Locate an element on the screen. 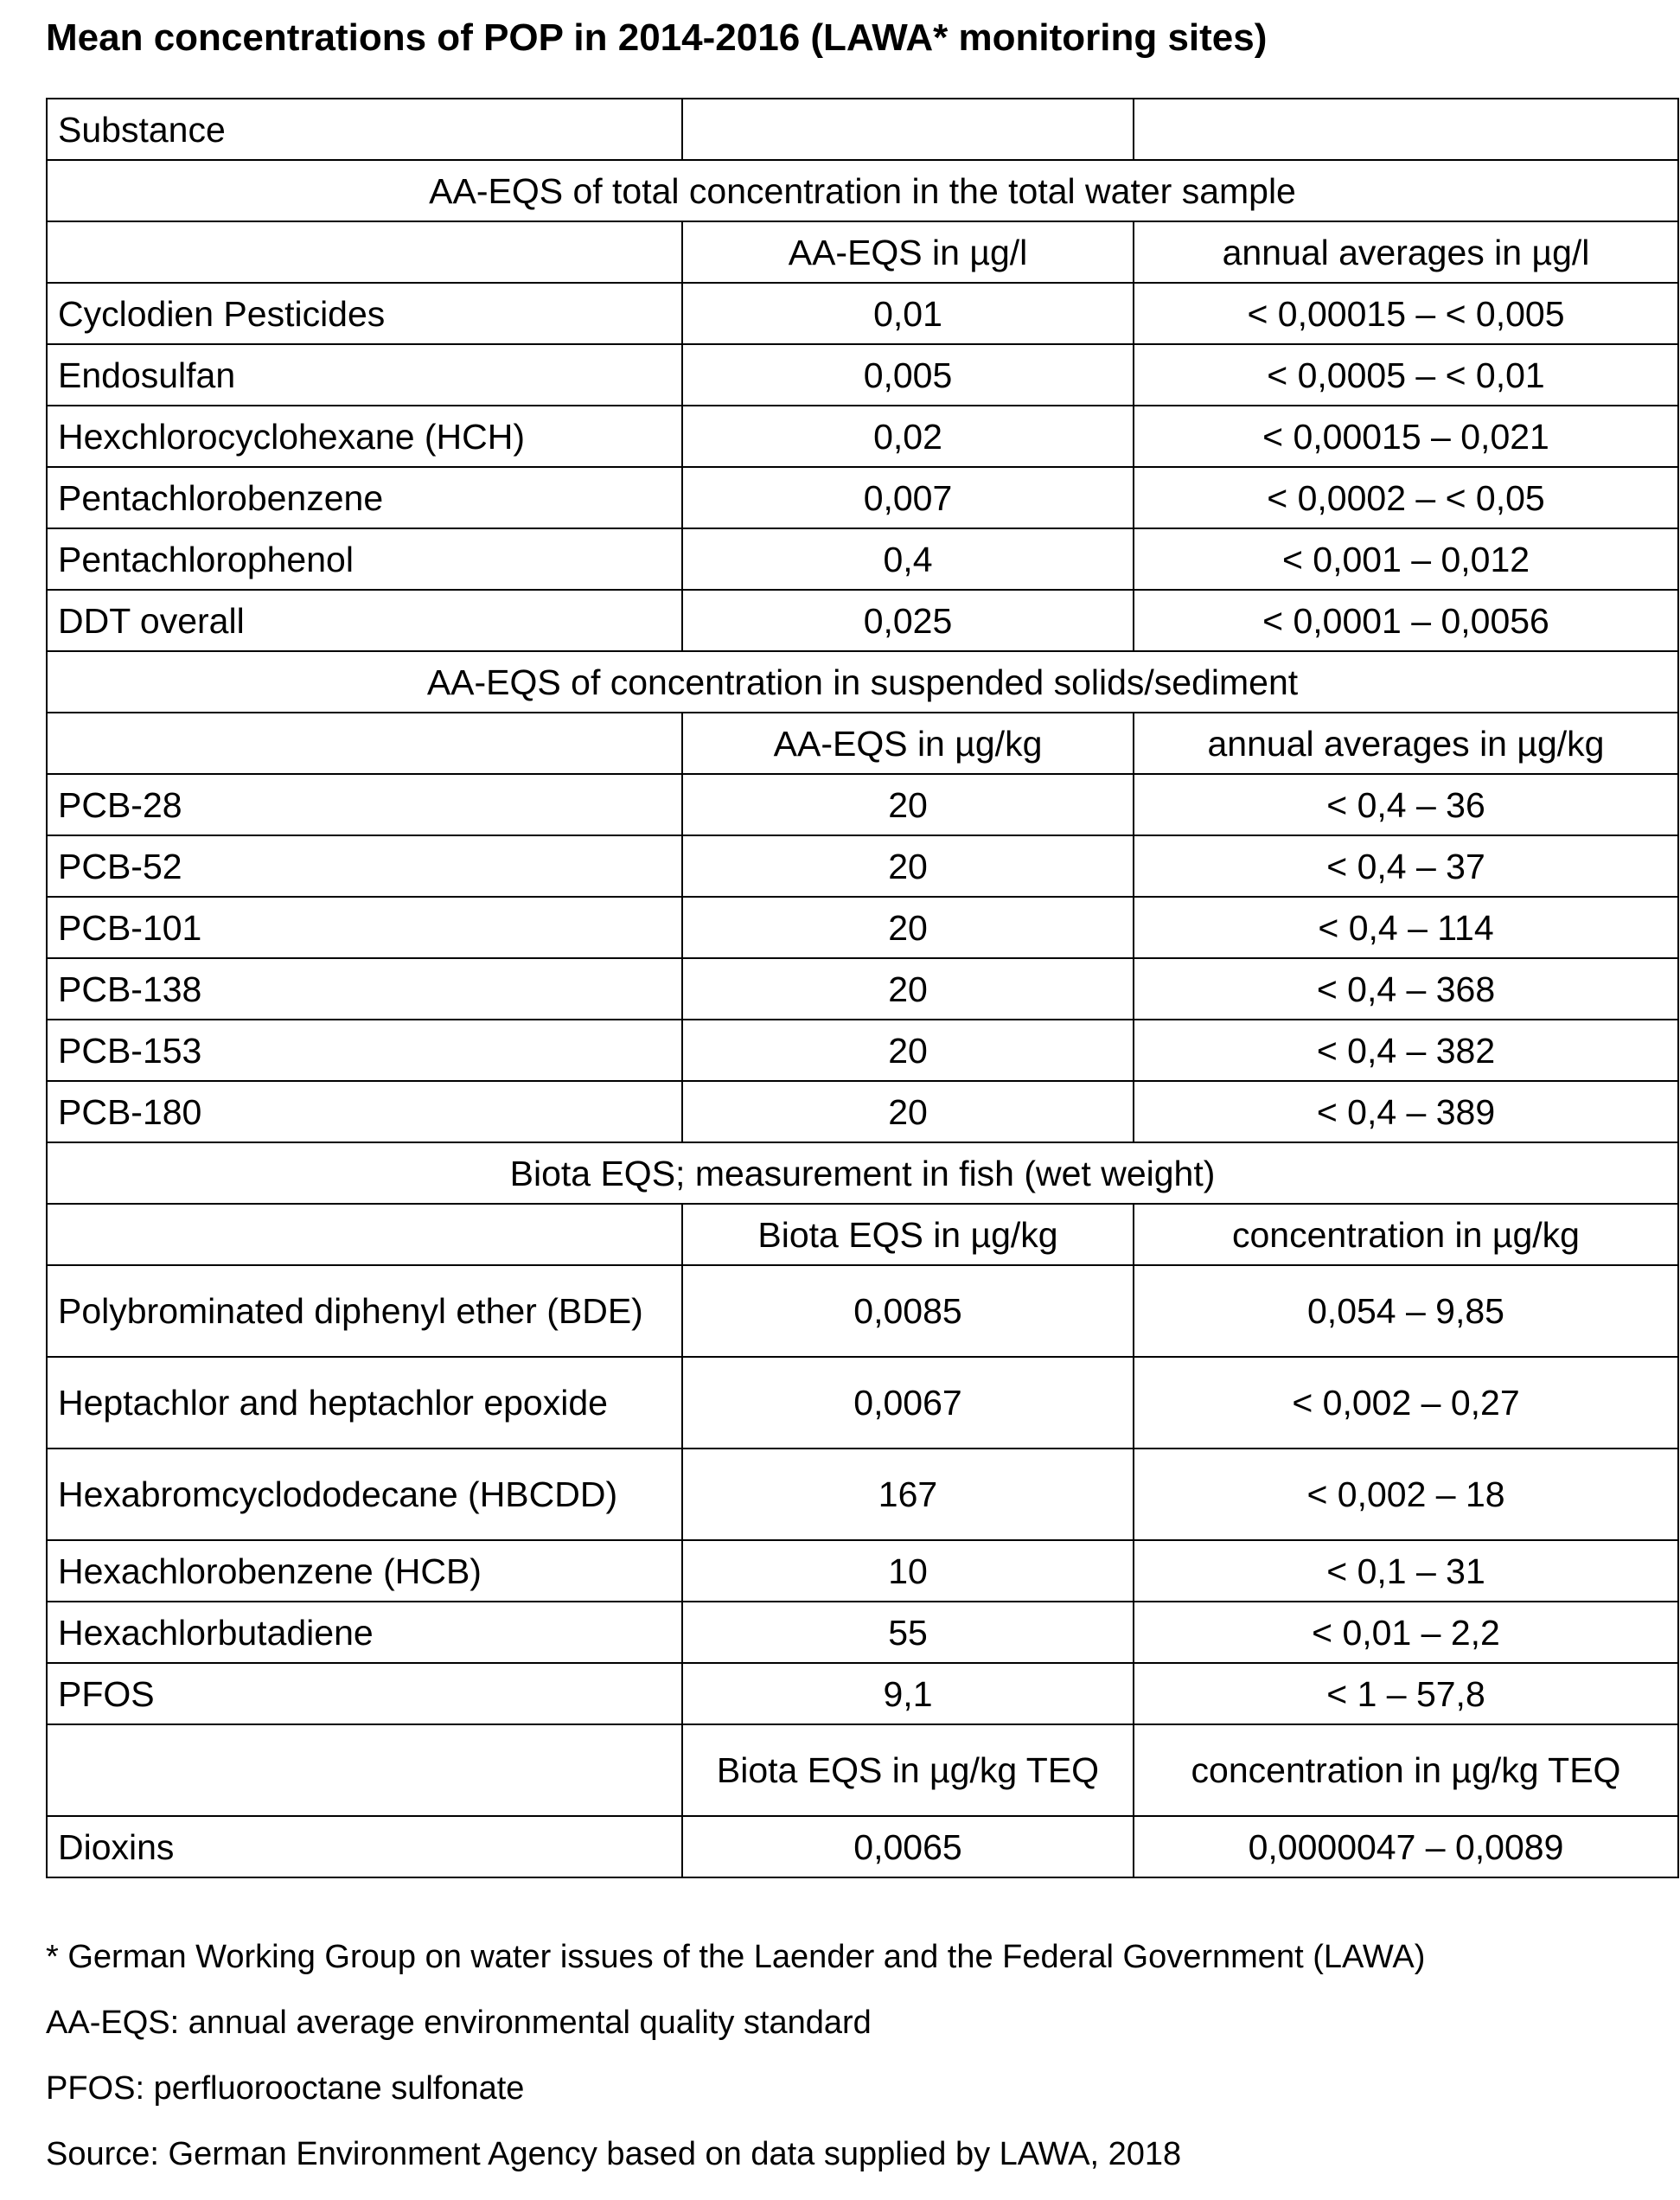  column-header-row: AA-EQS in µg/kg annual averages in µg/kg is located at coordinates (863, 743).